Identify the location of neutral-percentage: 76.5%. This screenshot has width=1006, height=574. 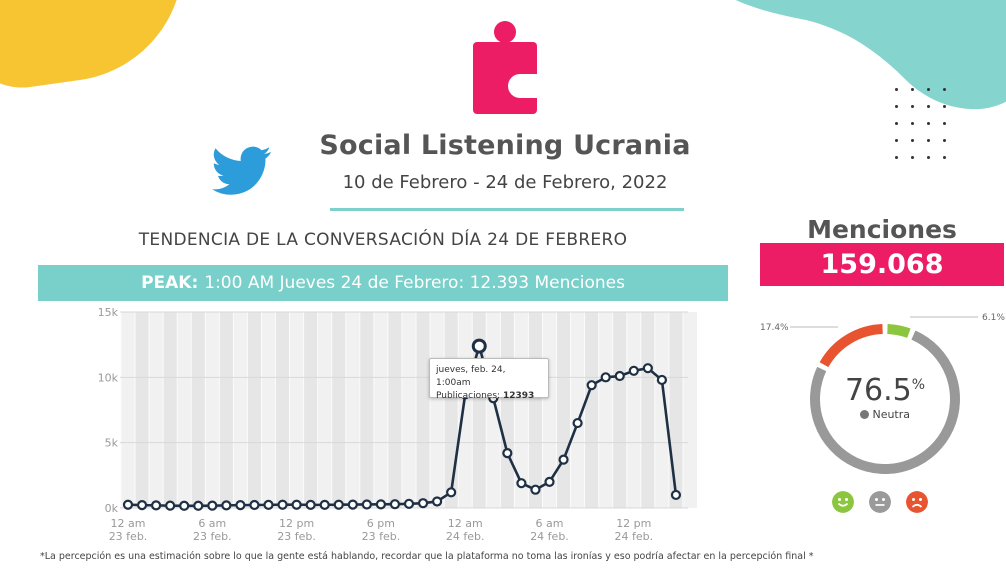
(885, 390).